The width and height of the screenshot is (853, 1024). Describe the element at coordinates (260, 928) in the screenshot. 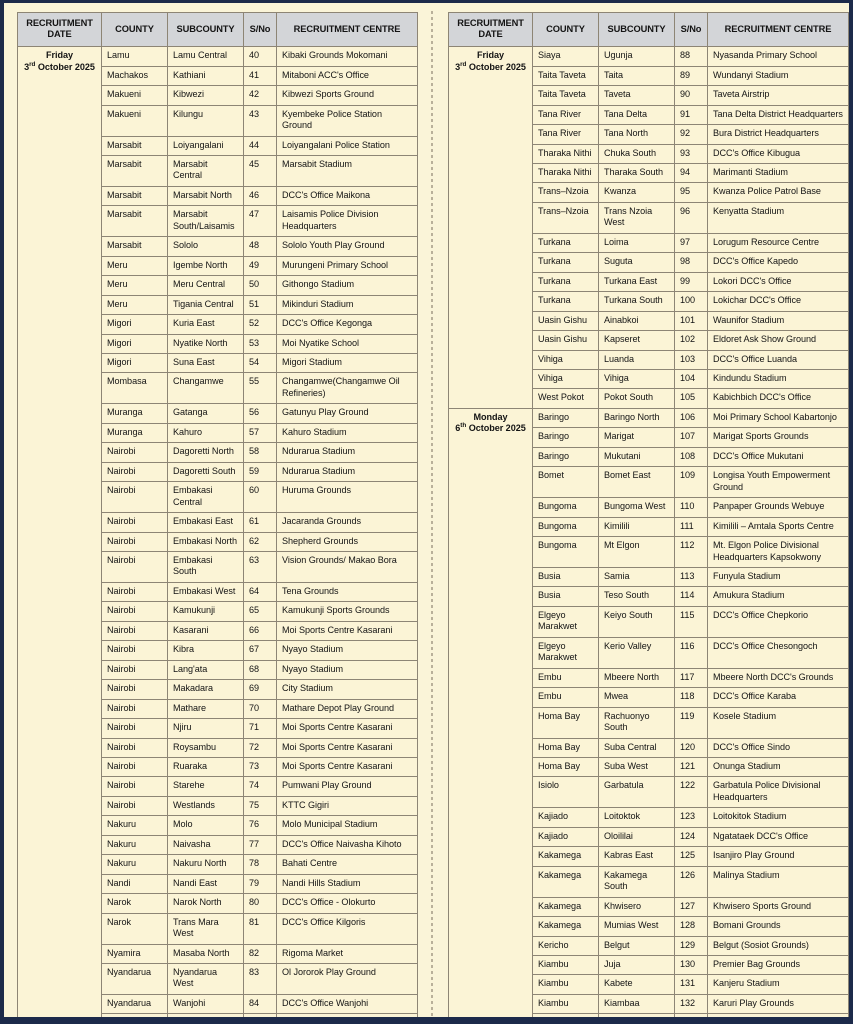

I see `sno-cell: 81` at that location.